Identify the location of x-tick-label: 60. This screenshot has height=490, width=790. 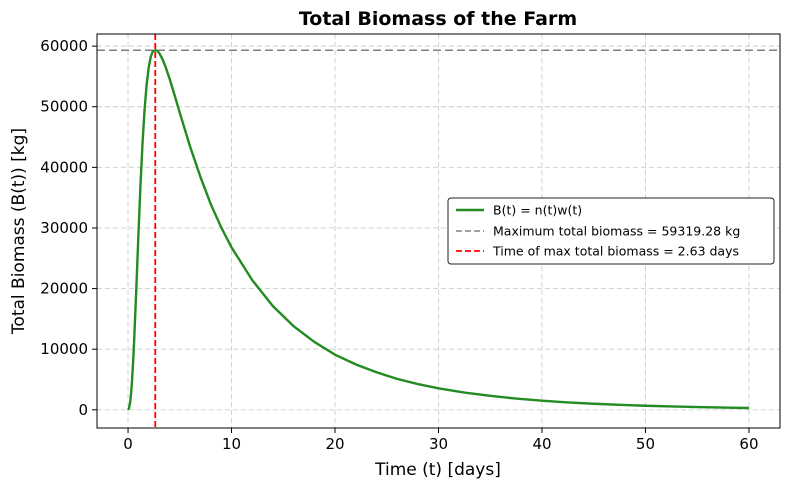
(748, 444).